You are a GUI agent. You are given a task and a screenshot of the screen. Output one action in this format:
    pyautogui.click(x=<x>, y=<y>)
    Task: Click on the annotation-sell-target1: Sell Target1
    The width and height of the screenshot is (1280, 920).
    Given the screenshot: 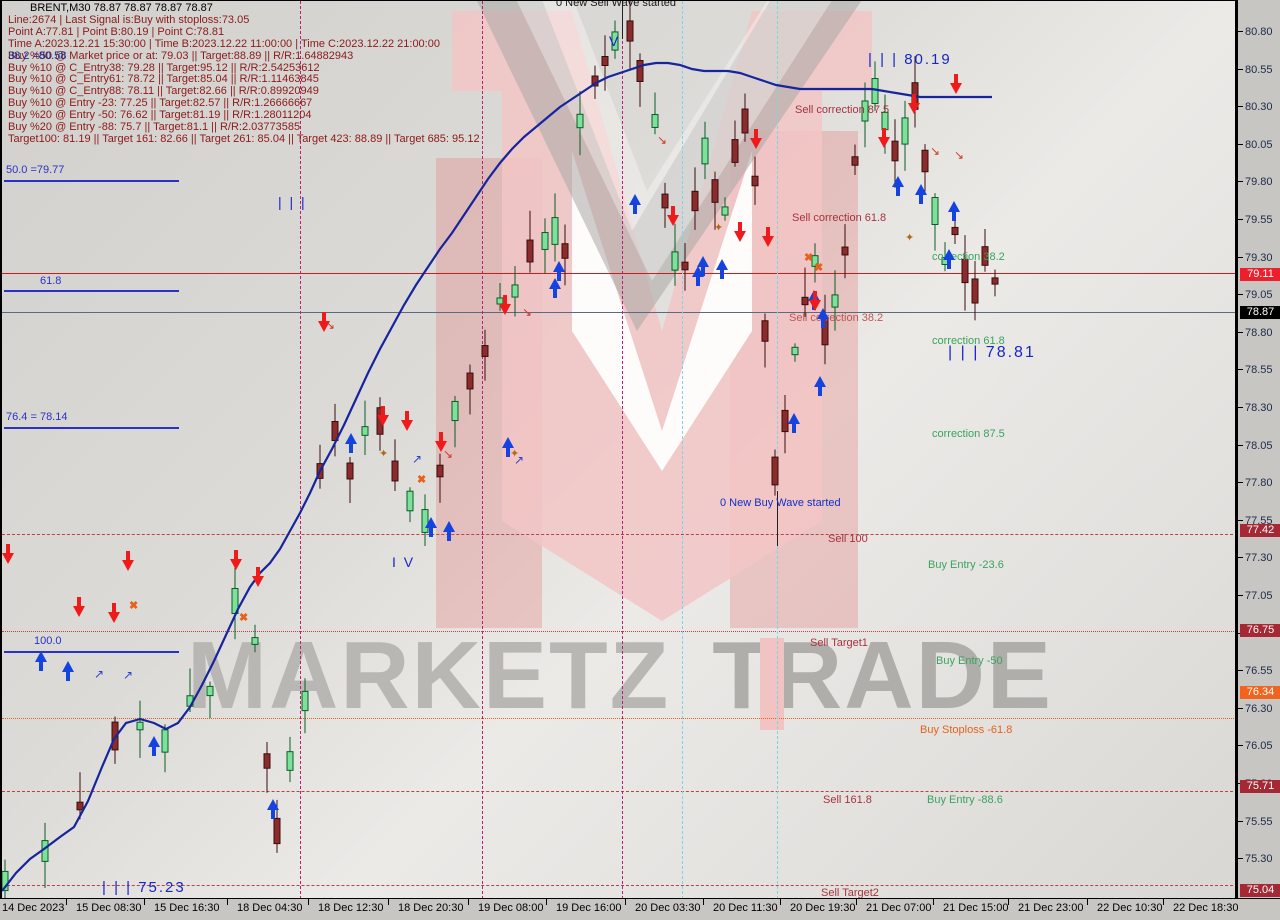 What is the action you would take?
    pyautogui.click(x=839, y=643)
    